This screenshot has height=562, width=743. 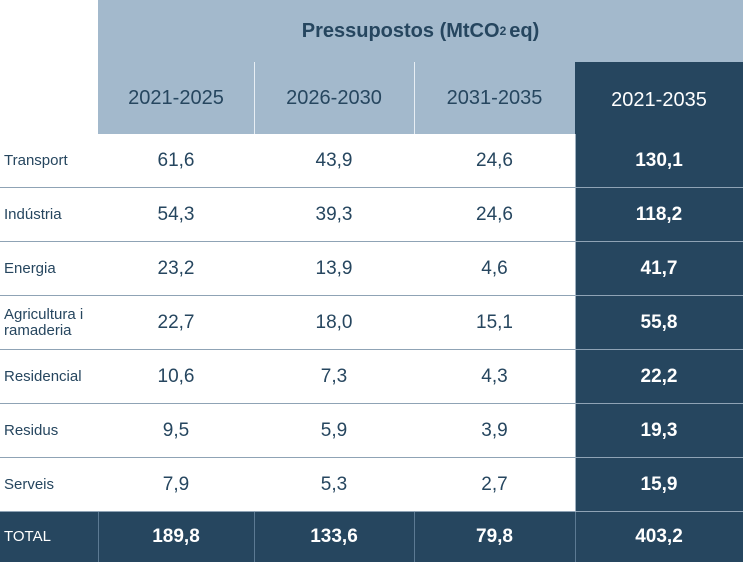 I want to click on title-prefix: Pressupostos (MtCO, so click(x=400, y=30).